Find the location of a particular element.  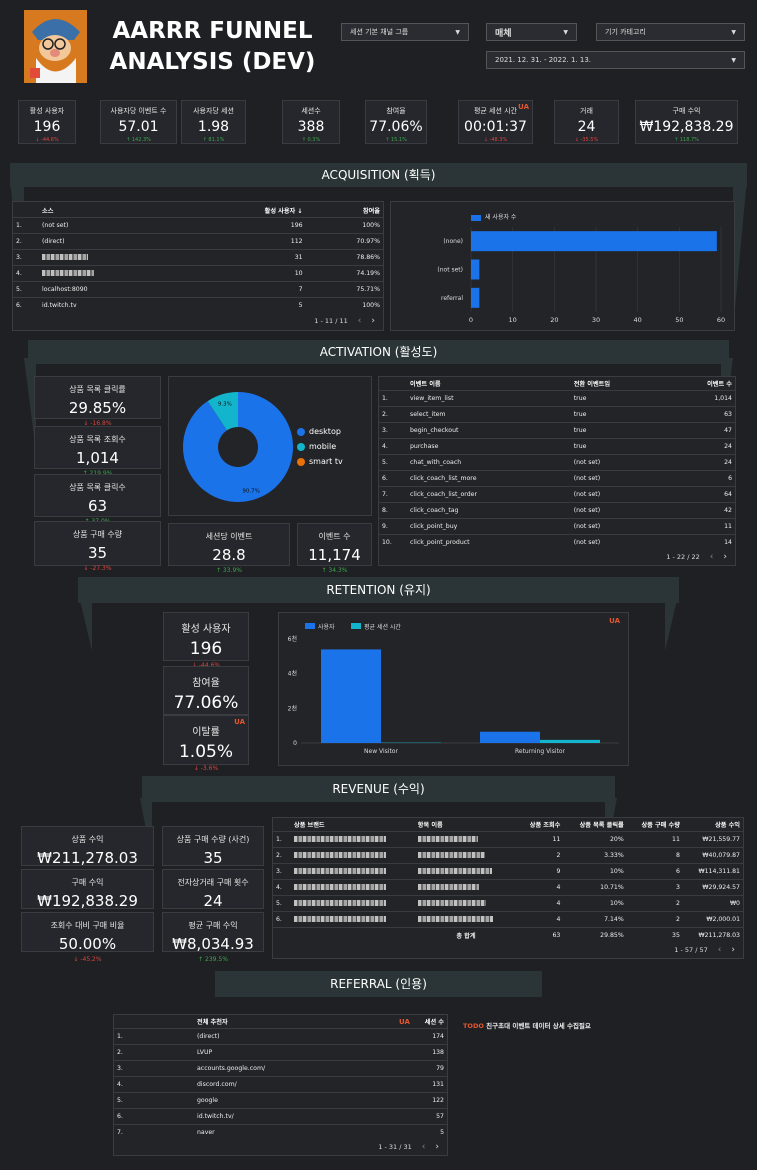

table-row: 4. 10 74.19% is located at coordinates (198, 272).